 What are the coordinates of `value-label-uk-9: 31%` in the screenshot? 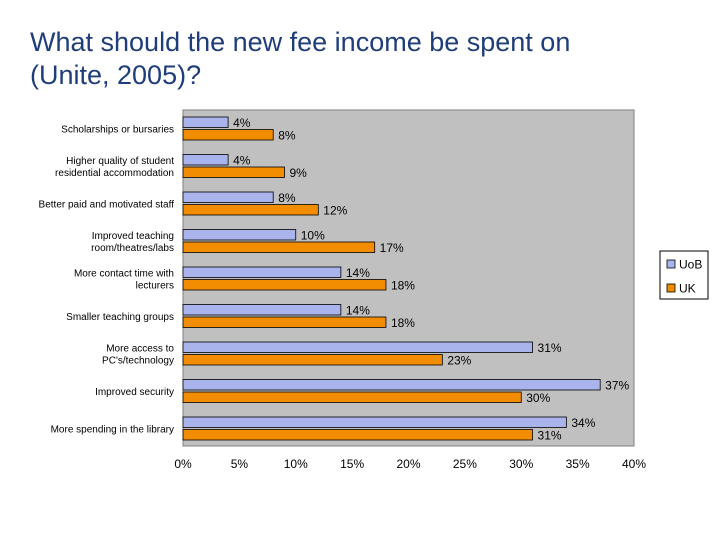 It's located at (550, 436).